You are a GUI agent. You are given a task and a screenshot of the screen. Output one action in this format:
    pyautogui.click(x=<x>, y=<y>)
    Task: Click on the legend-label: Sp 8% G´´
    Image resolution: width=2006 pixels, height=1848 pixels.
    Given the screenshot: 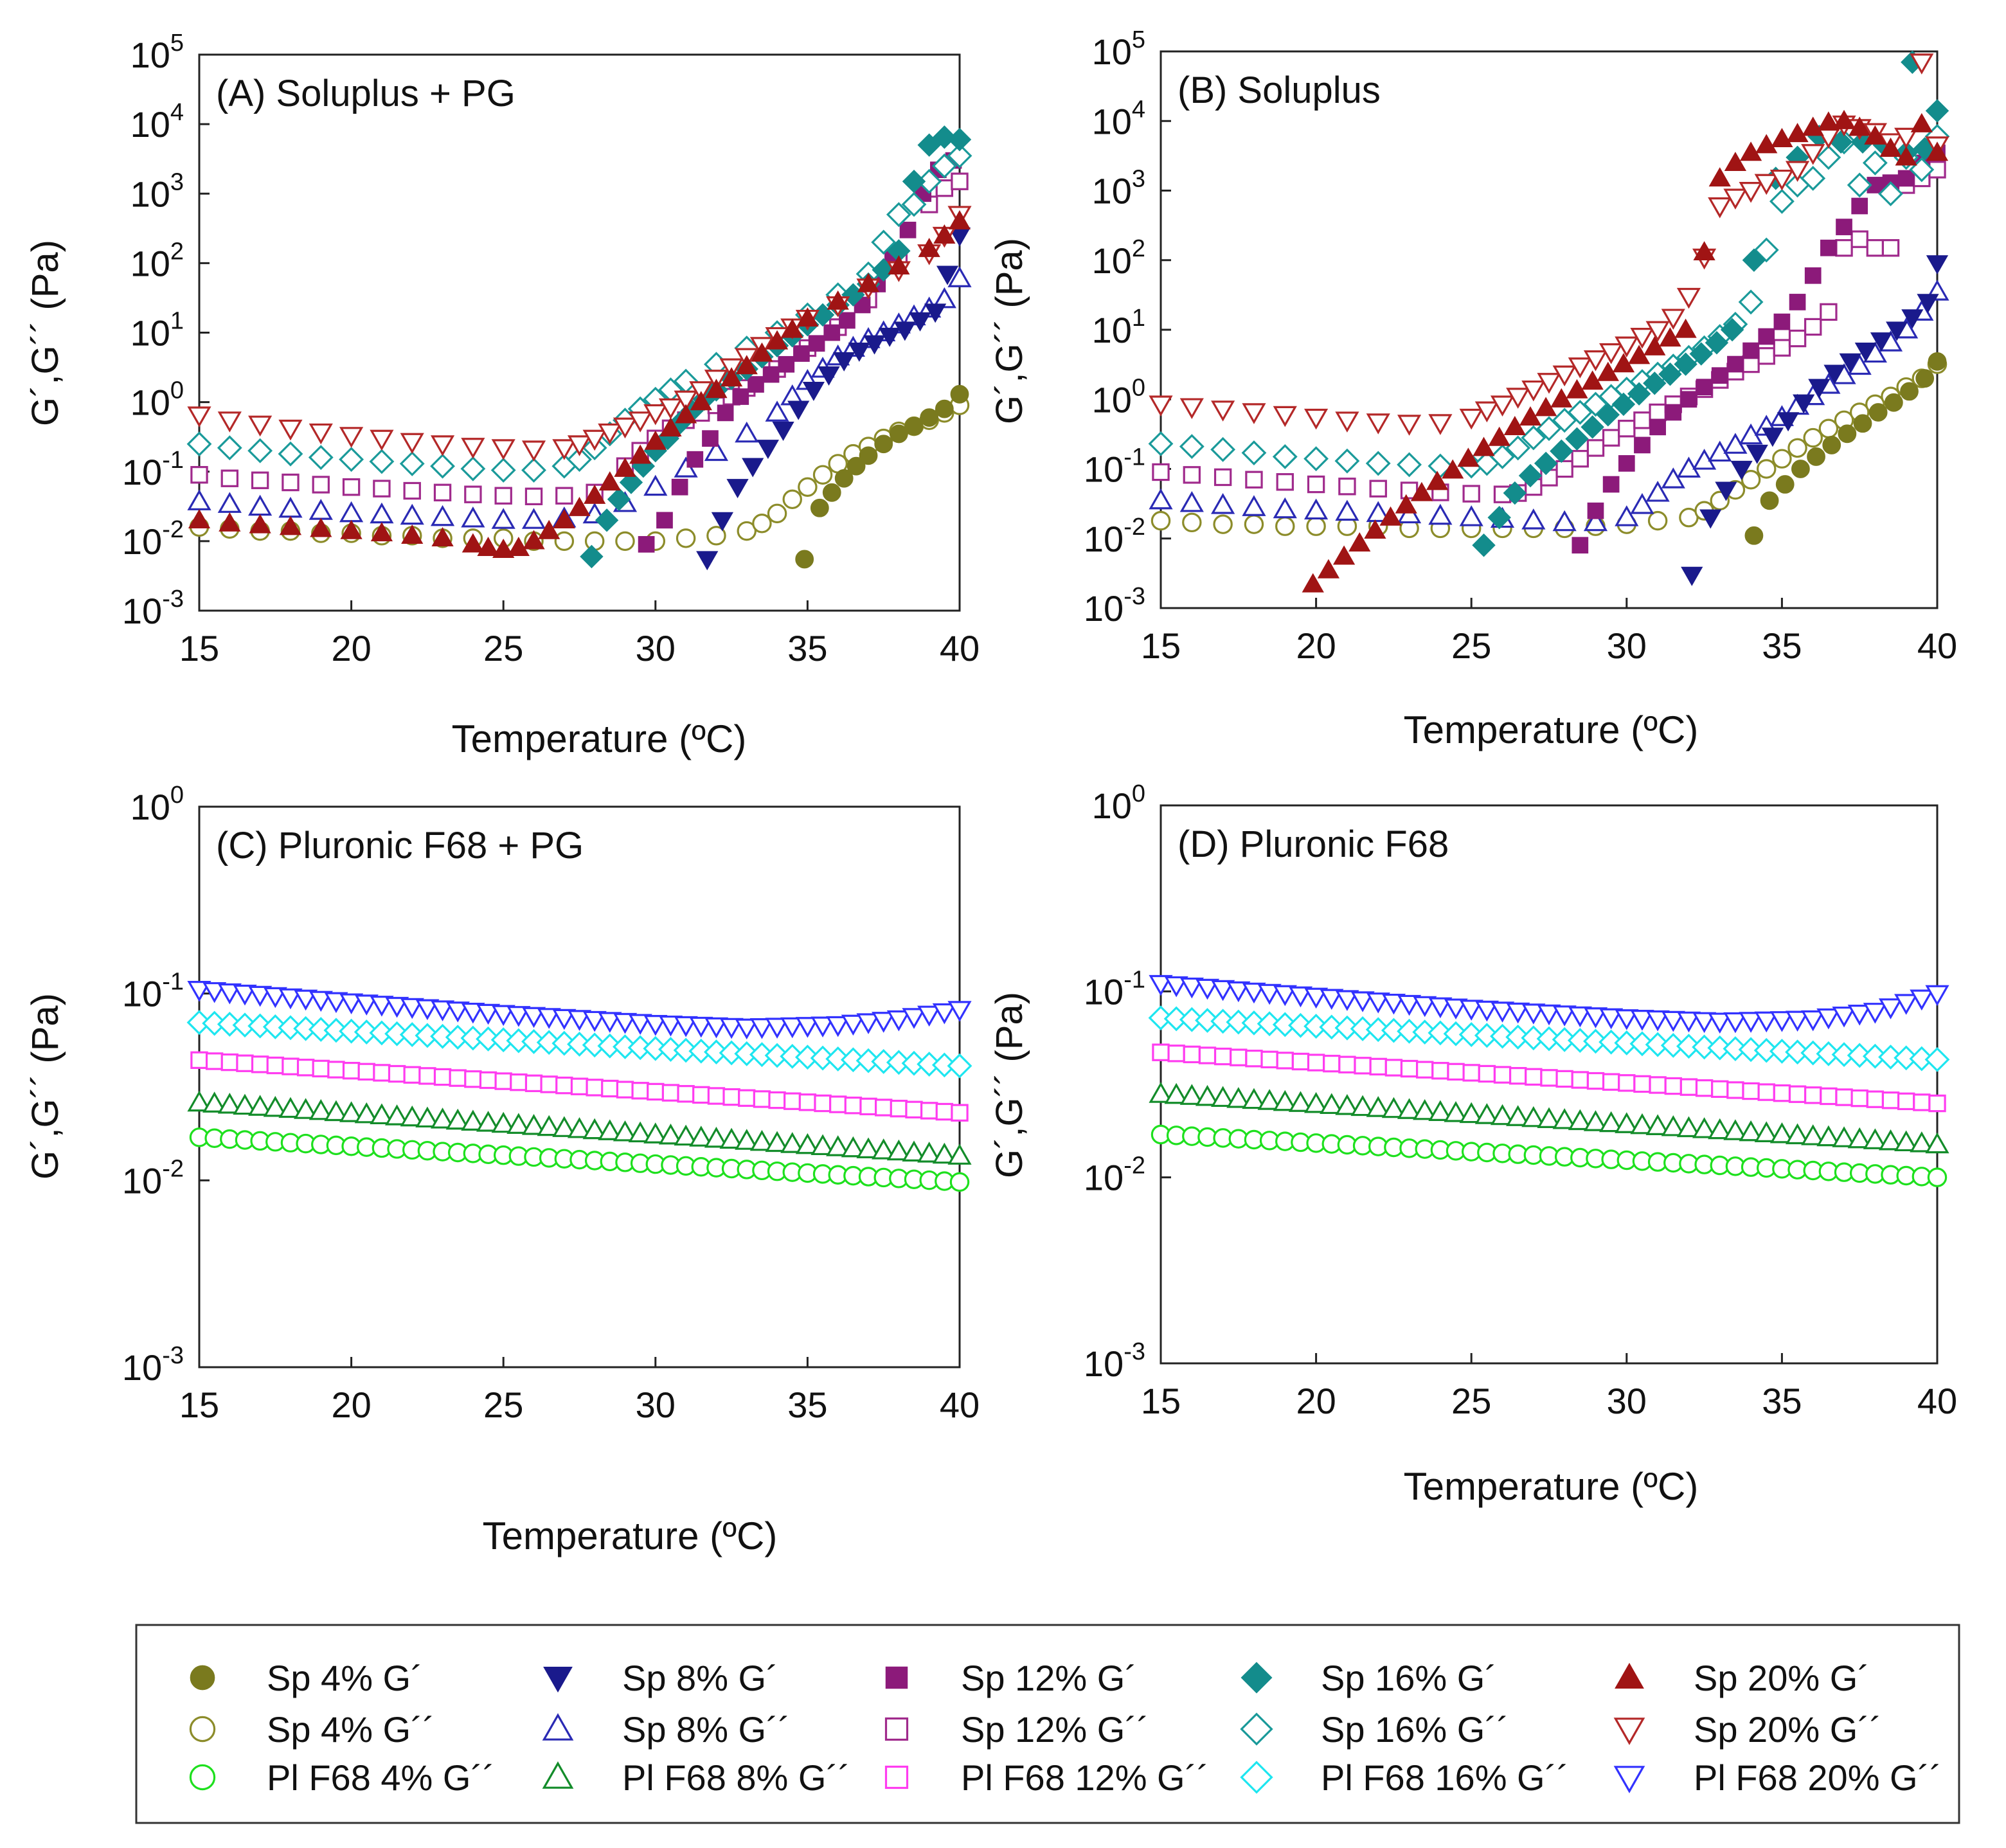 What is the action you would take?
    pyautogui.click(x=706, y=1729)
    